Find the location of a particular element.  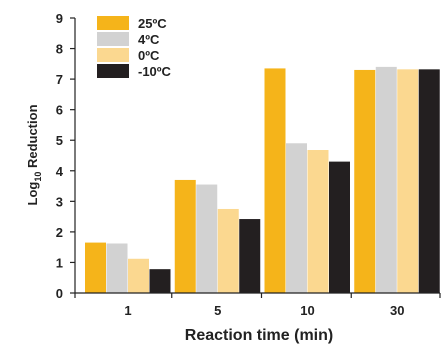

bar-5-4ºC is located at coordinates (207, 238).